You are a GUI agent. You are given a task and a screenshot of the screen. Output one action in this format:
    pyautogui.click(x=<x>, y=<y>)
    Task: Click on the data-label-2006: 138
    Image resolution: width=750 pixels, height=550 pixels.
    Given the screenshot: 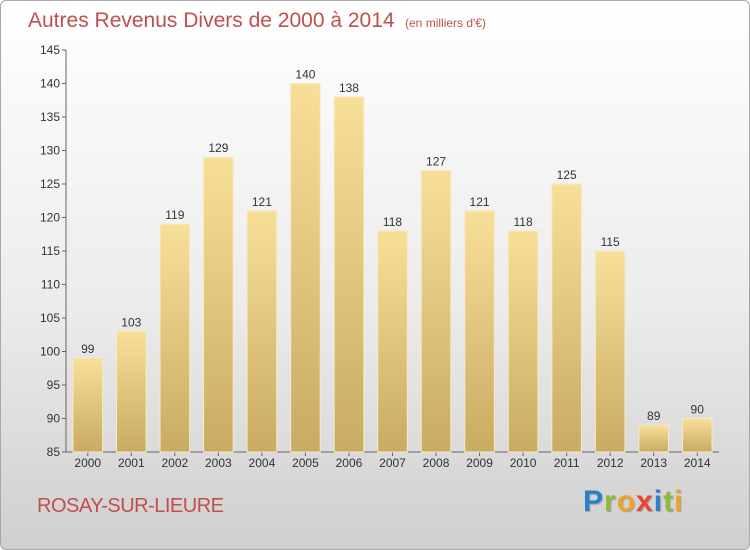 What is the action you would take?
    pyautogui.click(x=349, y=88)
    